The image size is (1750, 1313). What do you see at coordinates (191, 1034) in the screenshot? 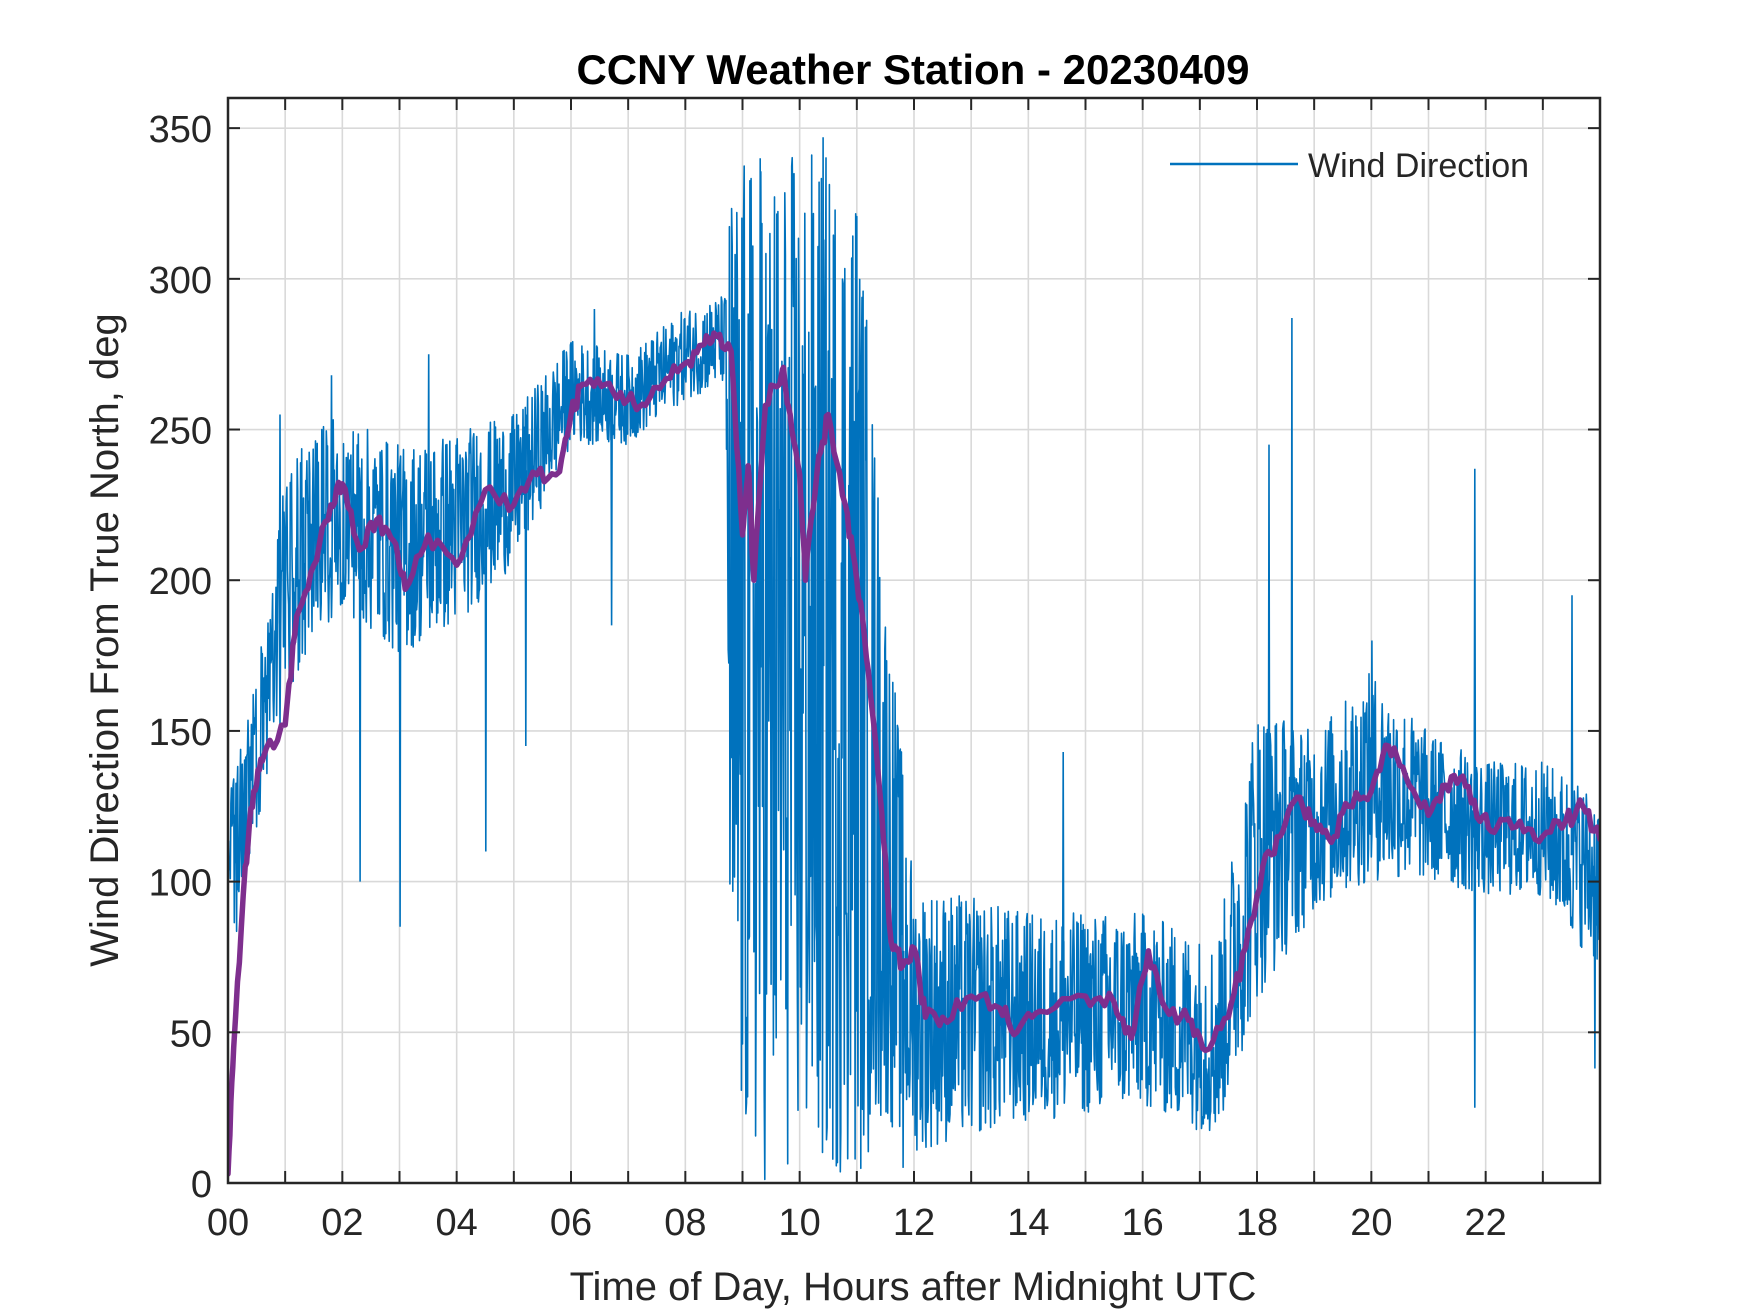
I see `y-tick-label: 50` at bounding box center [191, 1034].